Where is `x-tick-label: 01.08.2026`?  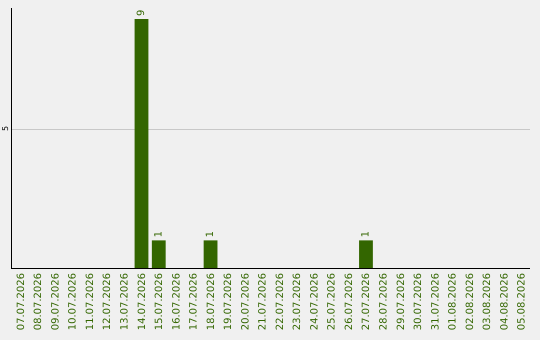 x-tick-label: 01.08.2026 is located at coordinates (453, 301).